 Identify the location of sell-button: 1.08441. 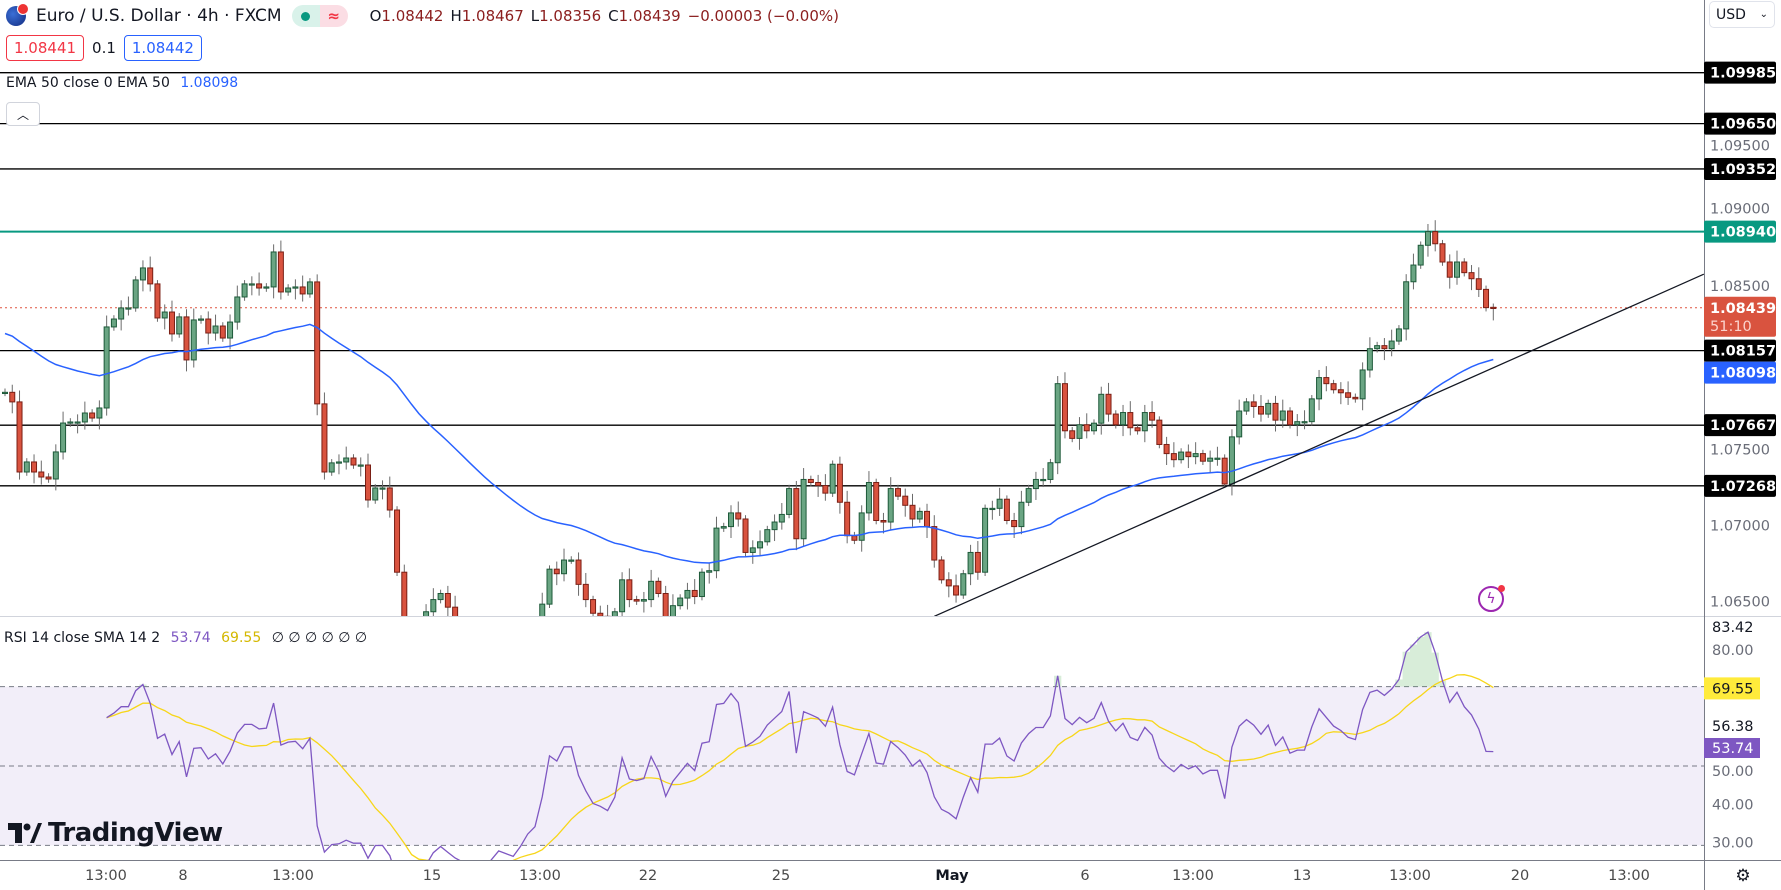
(45, 48).